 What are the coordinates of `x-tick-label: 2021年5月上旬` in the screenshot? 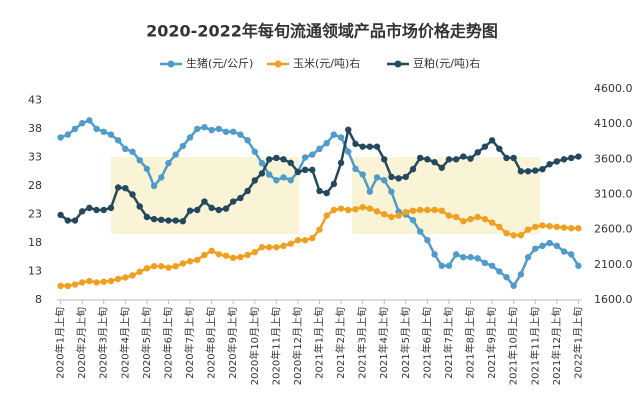 It's located at (405, 343).